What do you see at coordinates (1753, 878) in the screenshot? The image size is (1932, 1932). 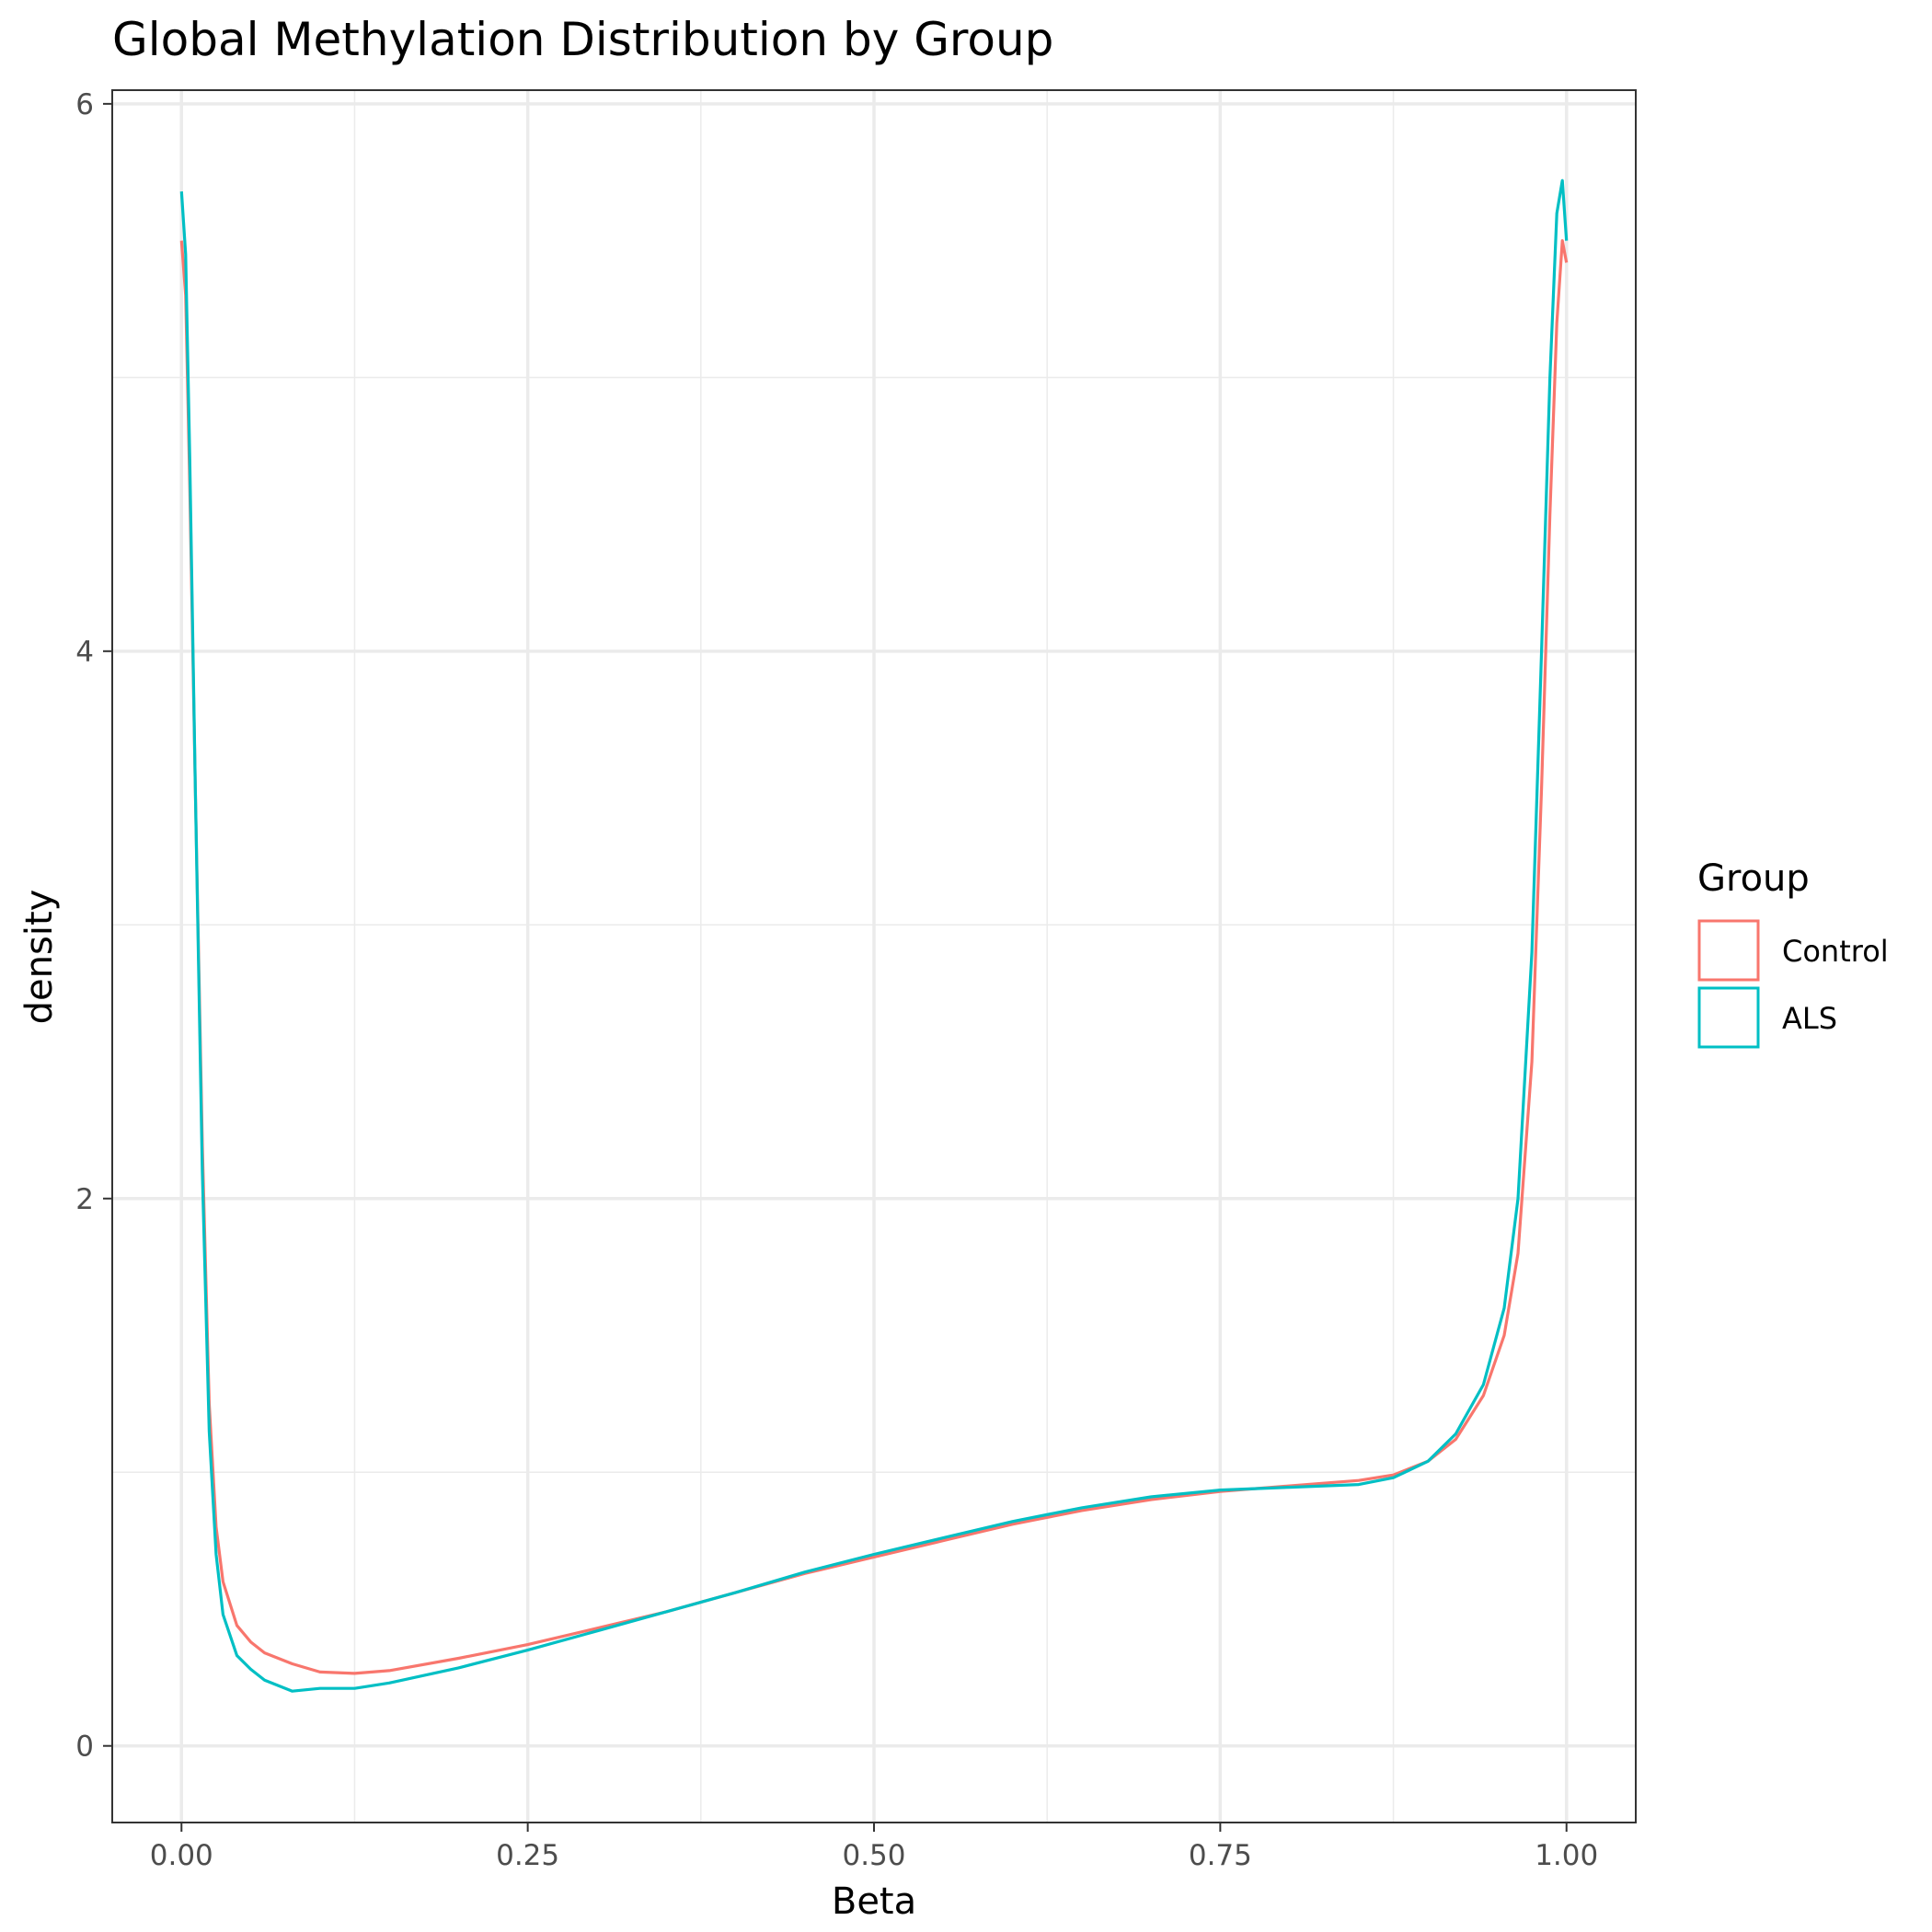 I see `legend-title: Group` at bounding box center [1753, 878].